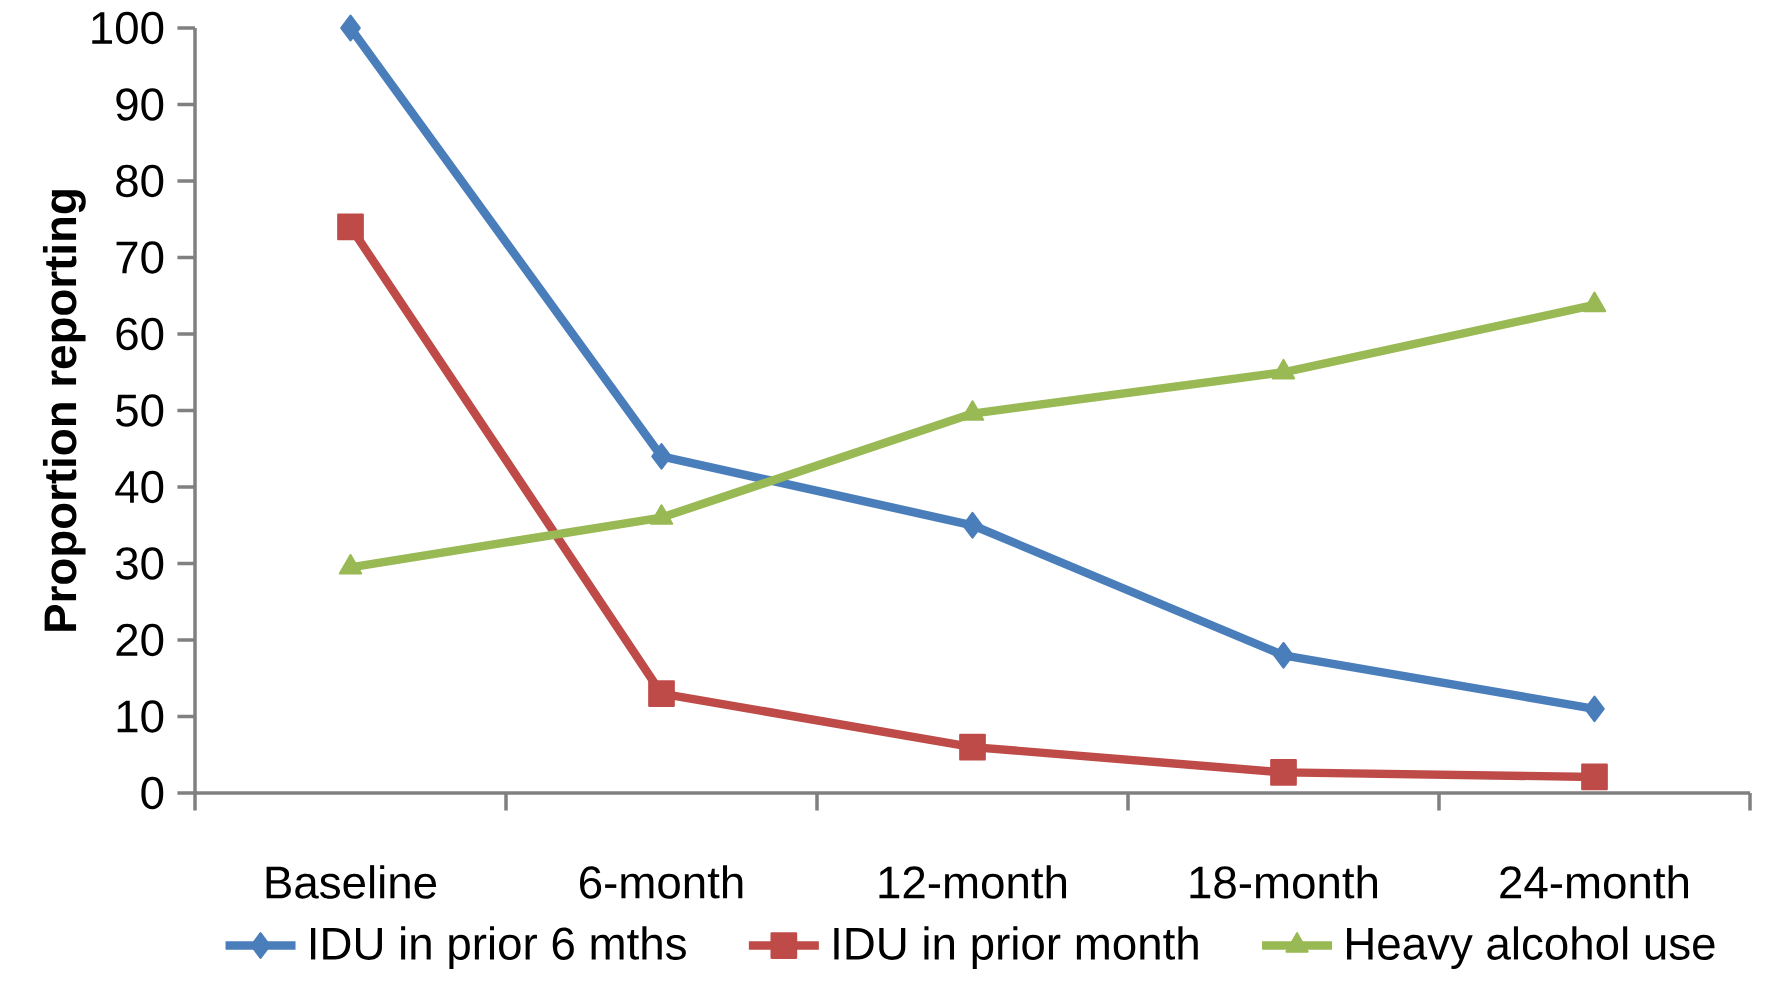 Image resolution: width=1769 pixels, height=986 pixels. I want to click on x-tick-label: Baseline, so click(351, 882).